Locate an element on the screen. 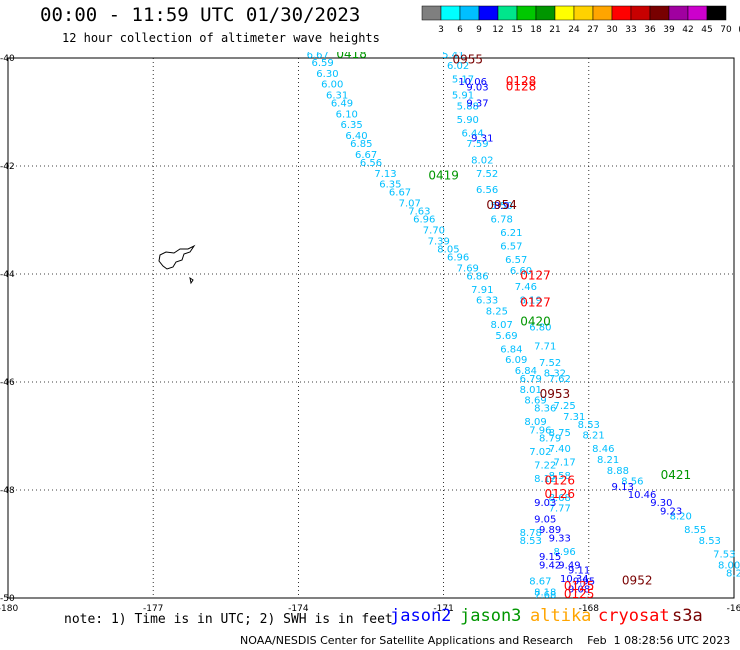  pass-time-label: 0128 is located at coordinates (521, 86).